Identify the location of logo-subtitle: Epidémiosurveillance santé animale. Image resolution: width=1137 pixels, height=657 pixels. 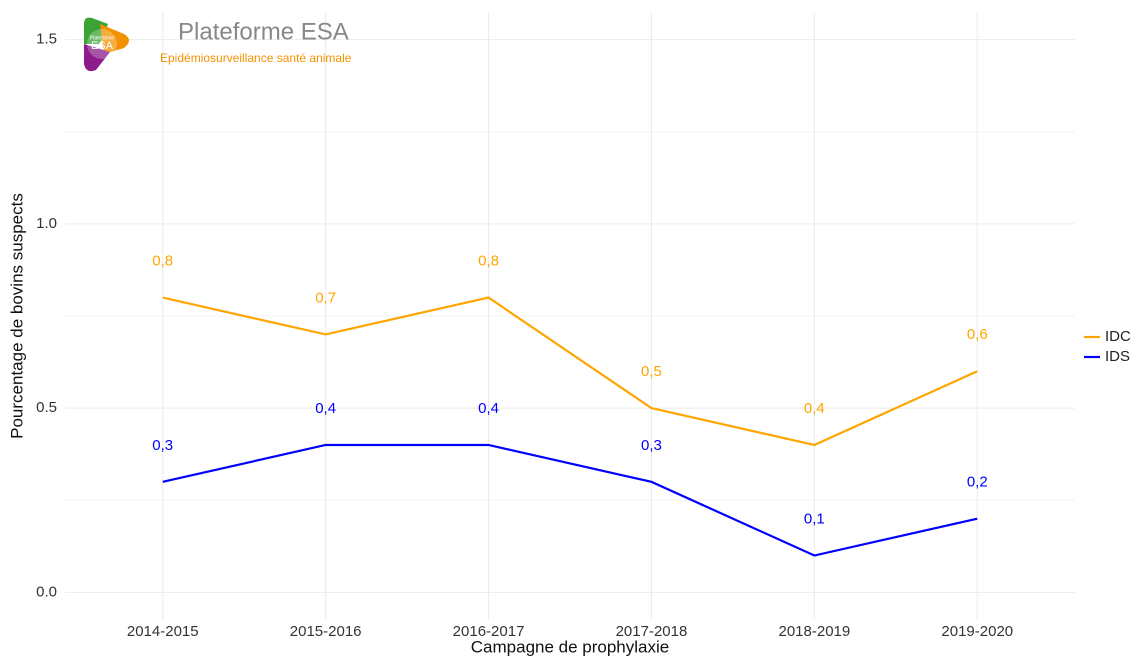
(256, 58).